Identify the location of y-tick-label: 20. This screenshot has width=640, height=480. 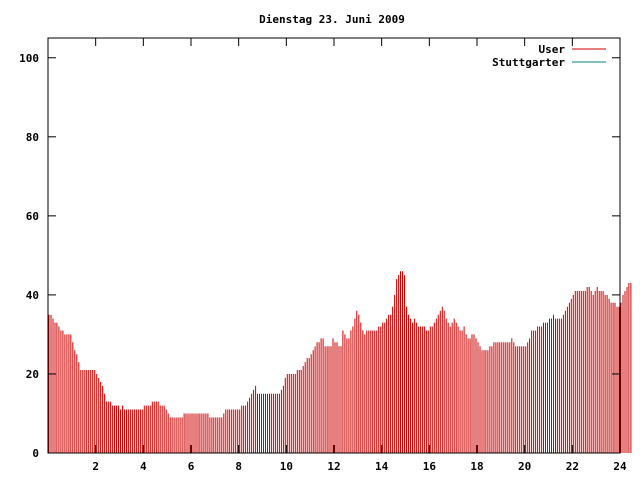
(32, 374).